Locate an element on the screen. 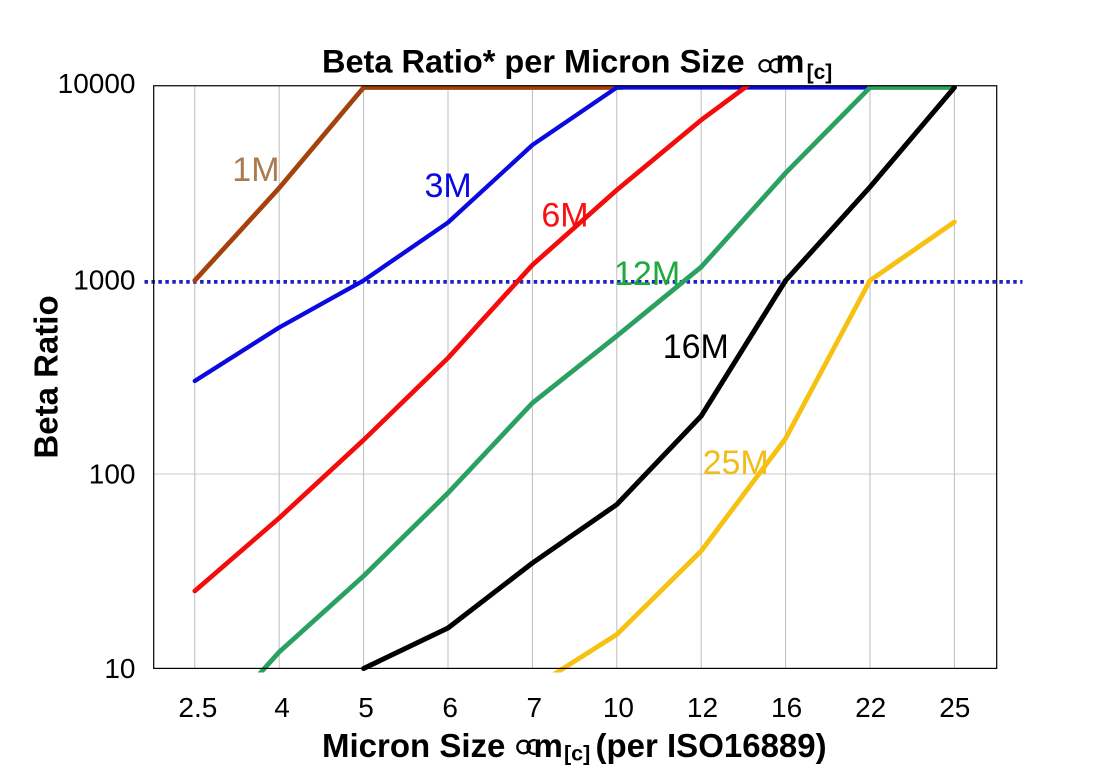 Image resolution: width=1110 pixels, height=772 pixels. svg-text: Beta Ratio is located at coordinates (46, 376).